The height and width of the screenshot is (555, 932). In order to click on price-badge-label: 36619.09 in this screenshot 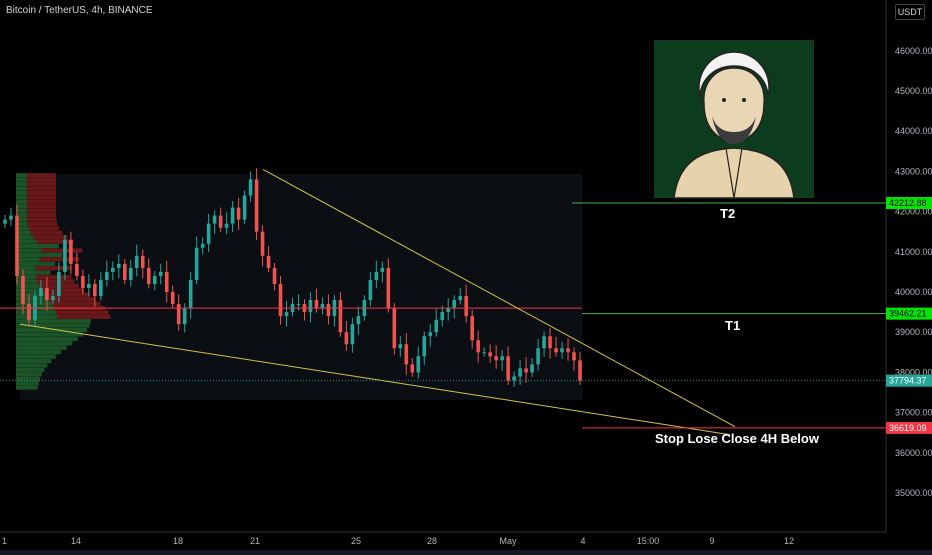, I will do `click(908, 428)`.